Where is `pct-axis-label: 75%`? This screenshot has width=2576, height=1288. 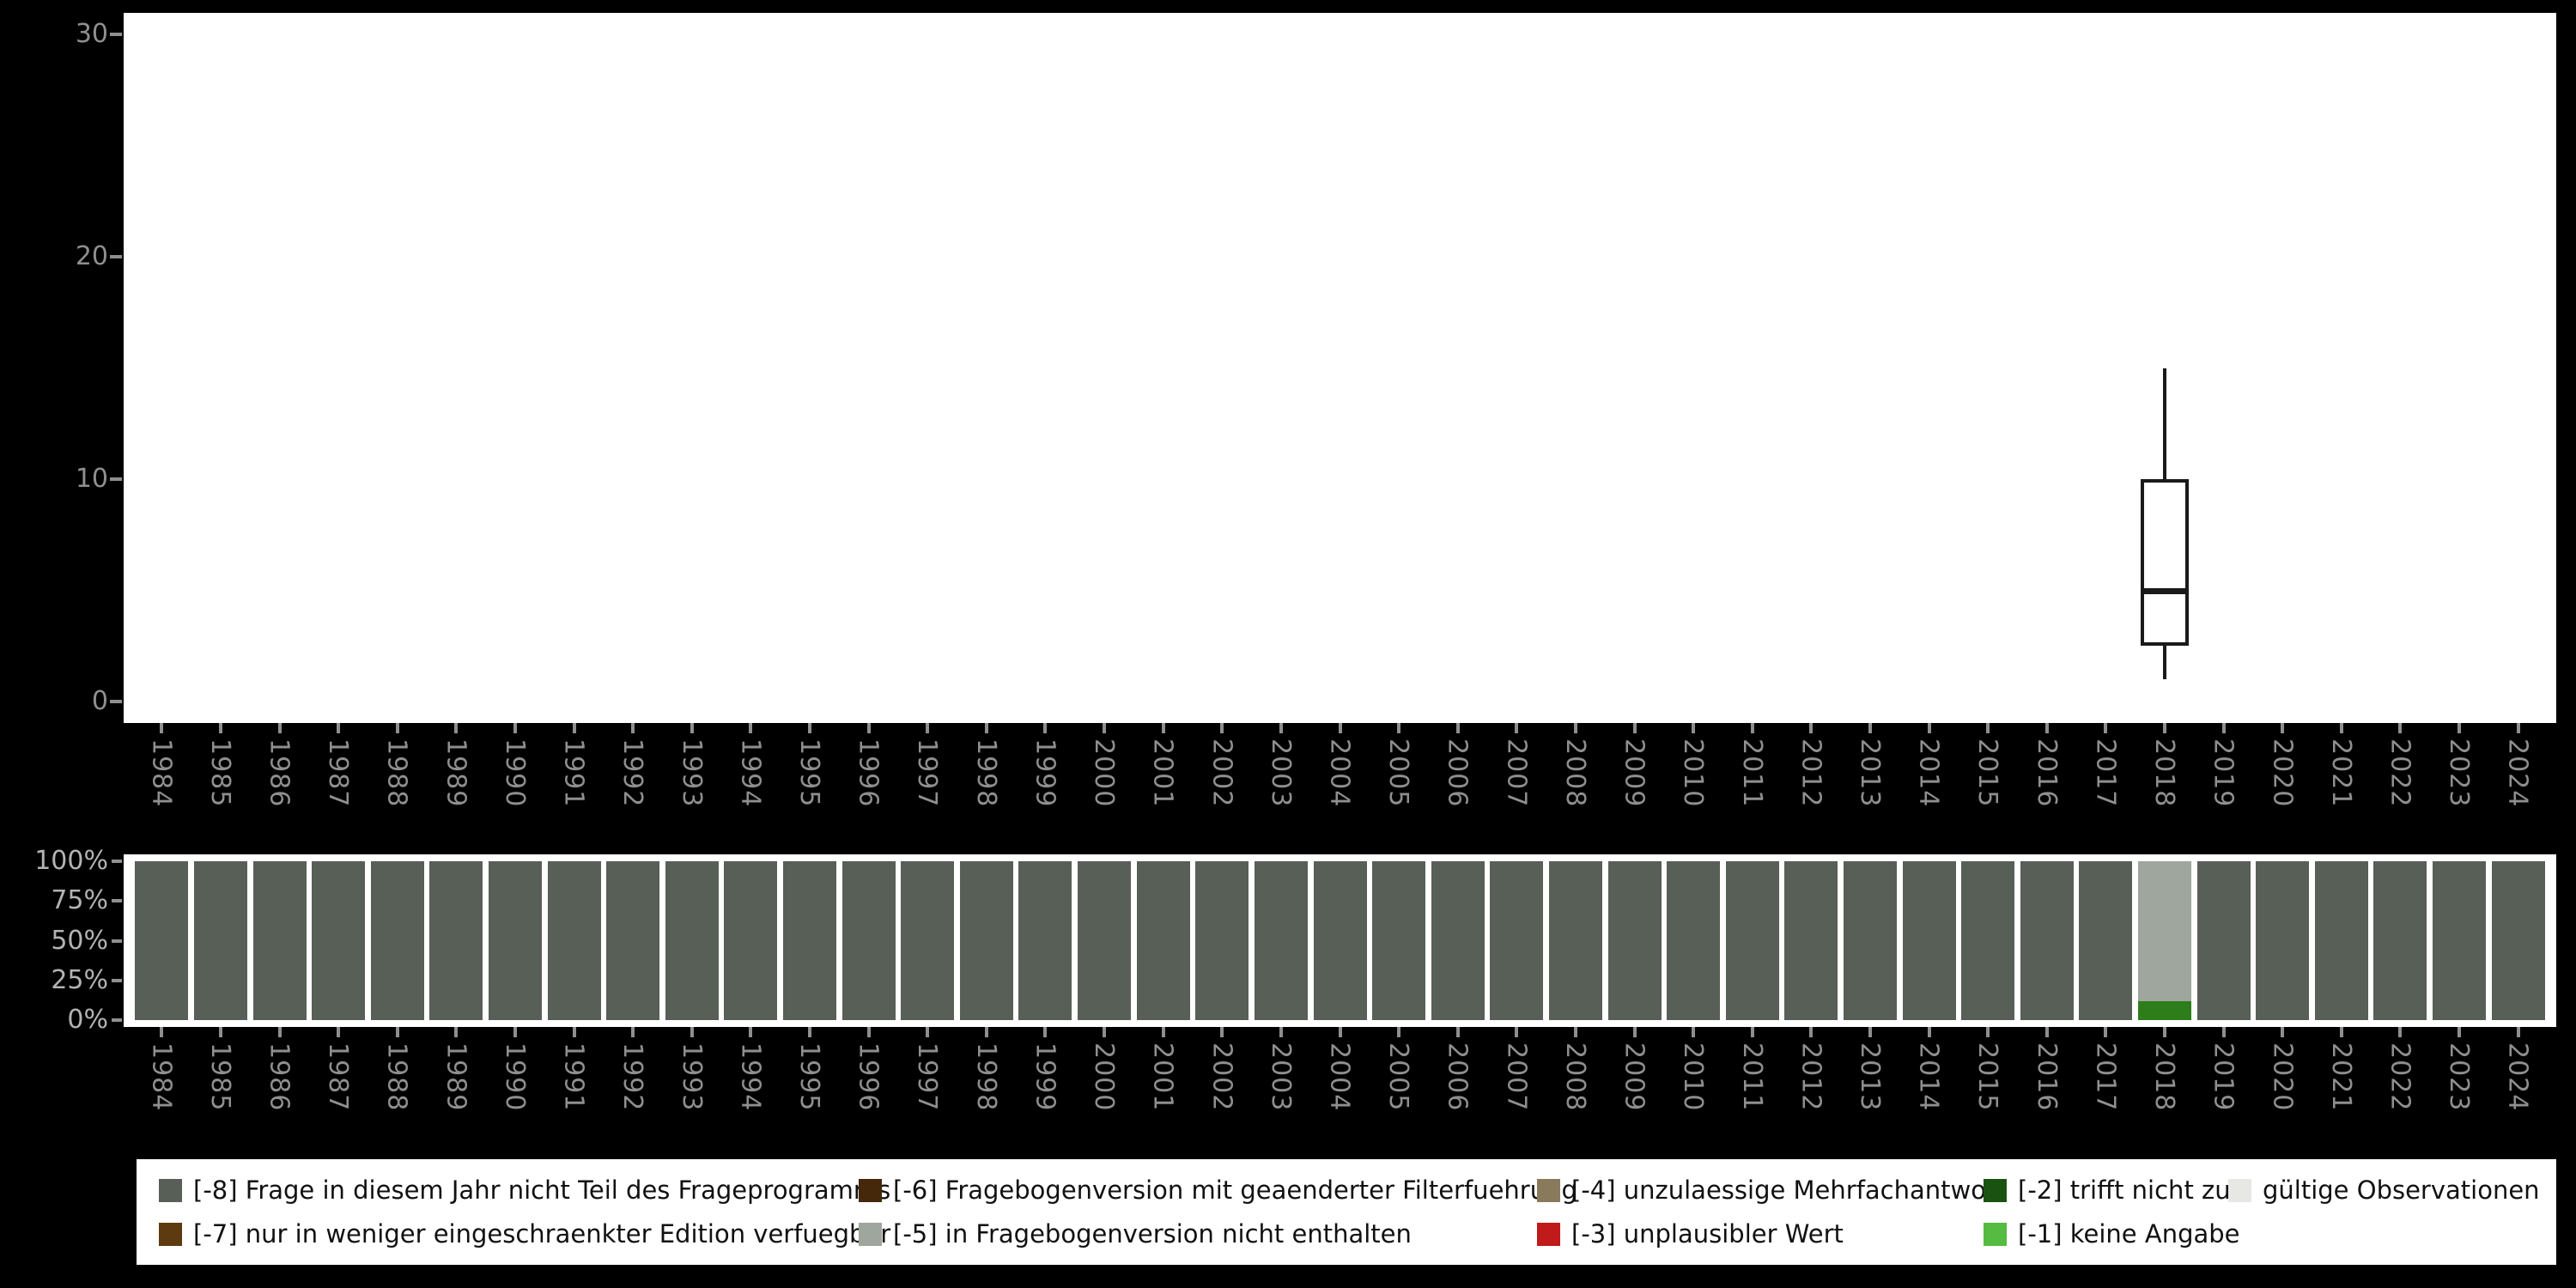
pct-axis-label: 75% is located at coordinates (79, 900).